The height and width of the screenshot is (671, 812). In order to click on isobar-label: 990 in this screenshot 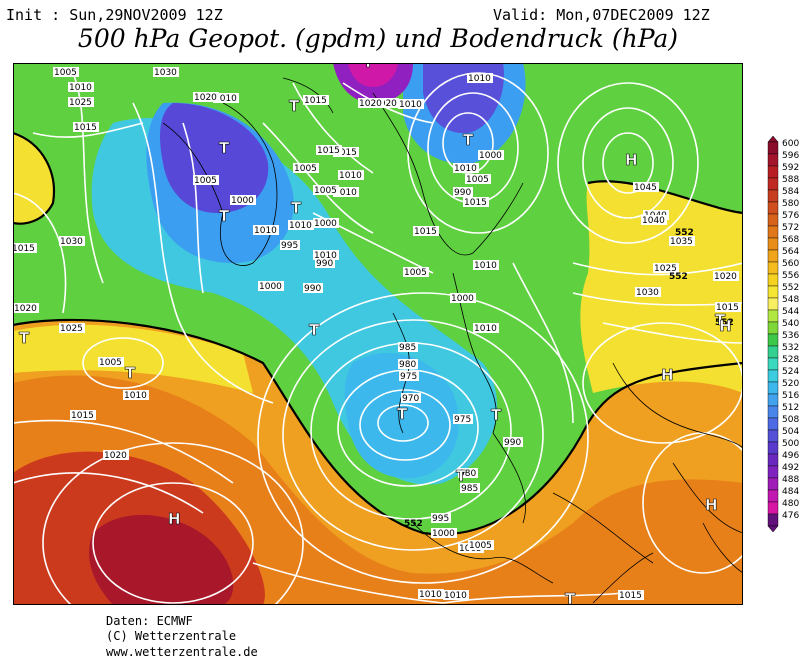, I will do `click(312, 289)`.